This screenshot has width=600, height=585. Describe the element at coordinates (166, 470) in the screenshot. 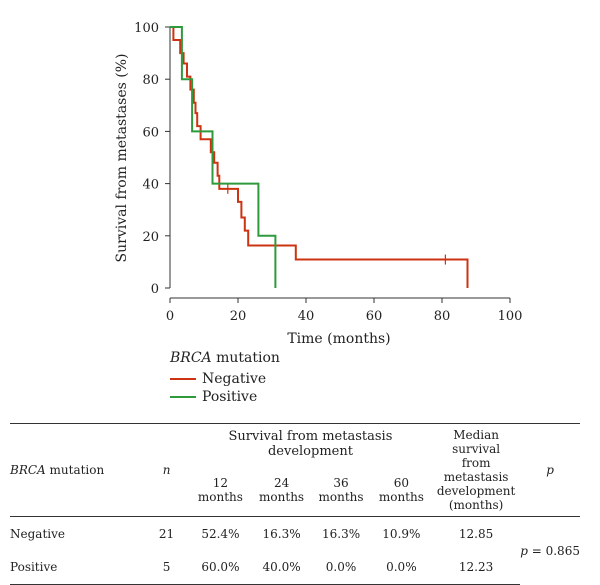

I see `header-n: n` at that location.